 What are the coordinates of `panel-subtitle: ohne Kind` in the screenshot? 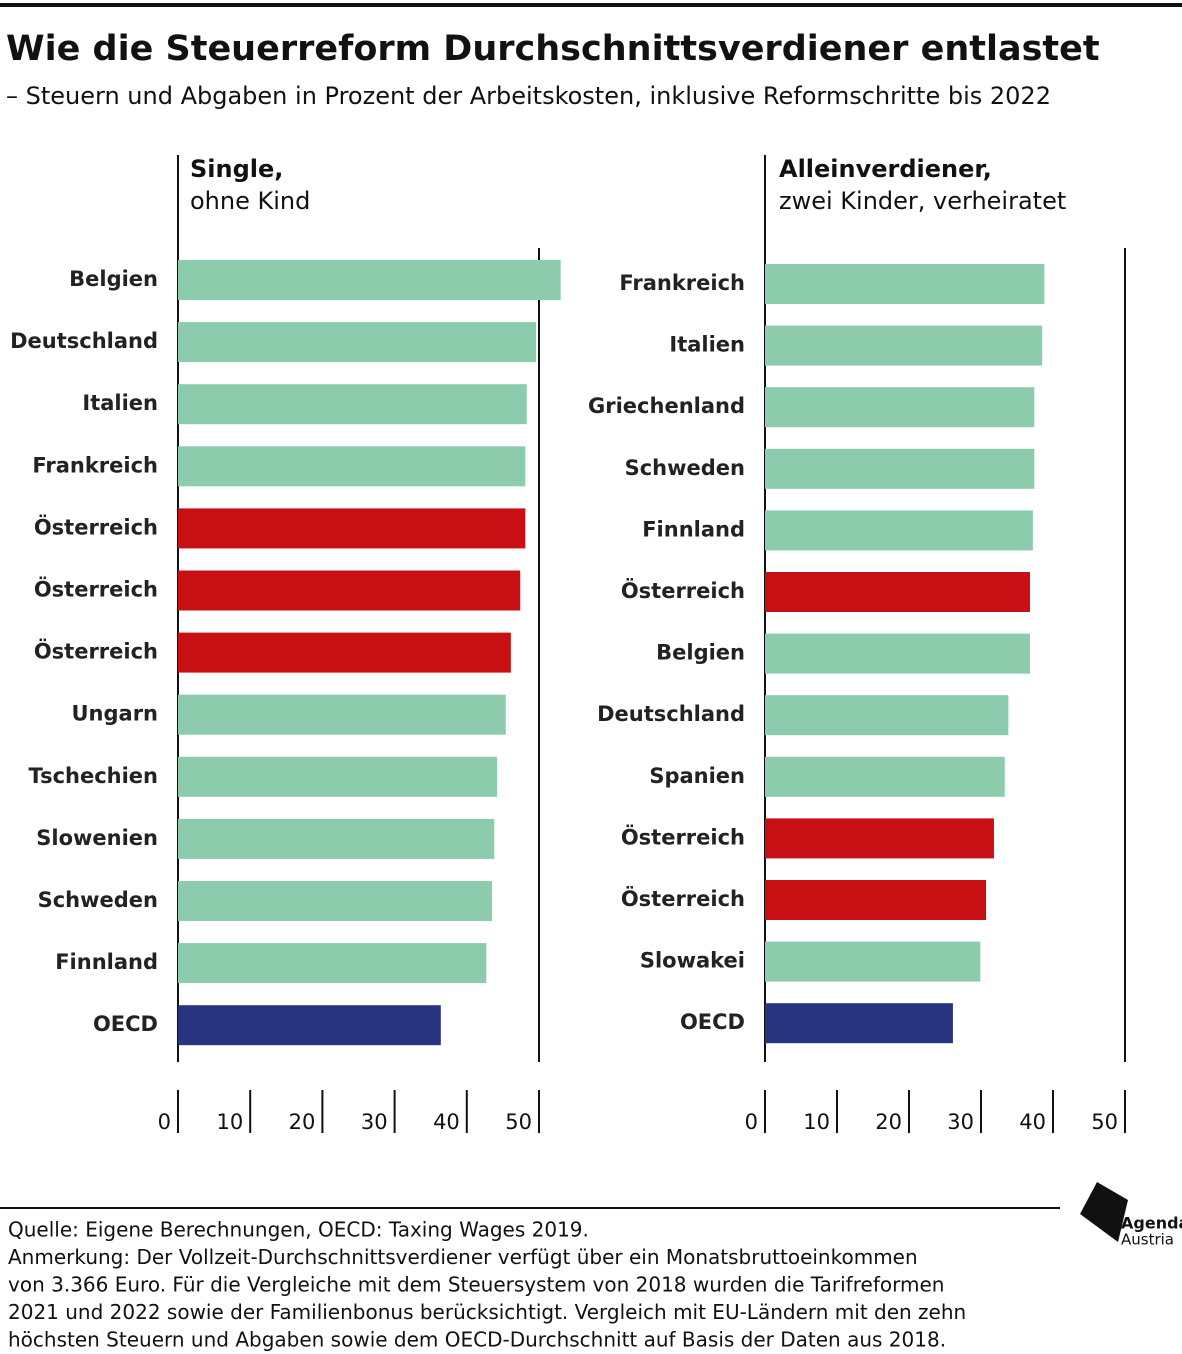 It's located at (250, 201).